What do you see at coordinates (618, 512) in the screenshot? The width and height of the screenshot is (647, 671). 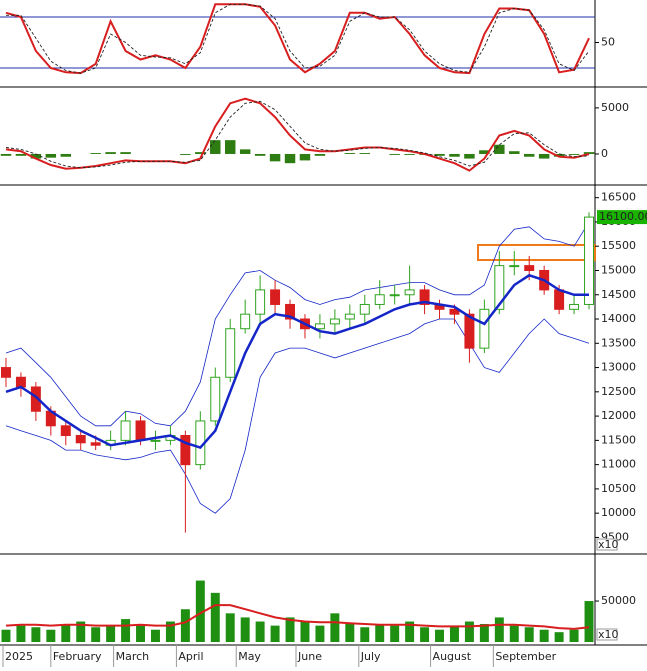 I see `y-tick-label: 10000` at bounding box center [618, 512].